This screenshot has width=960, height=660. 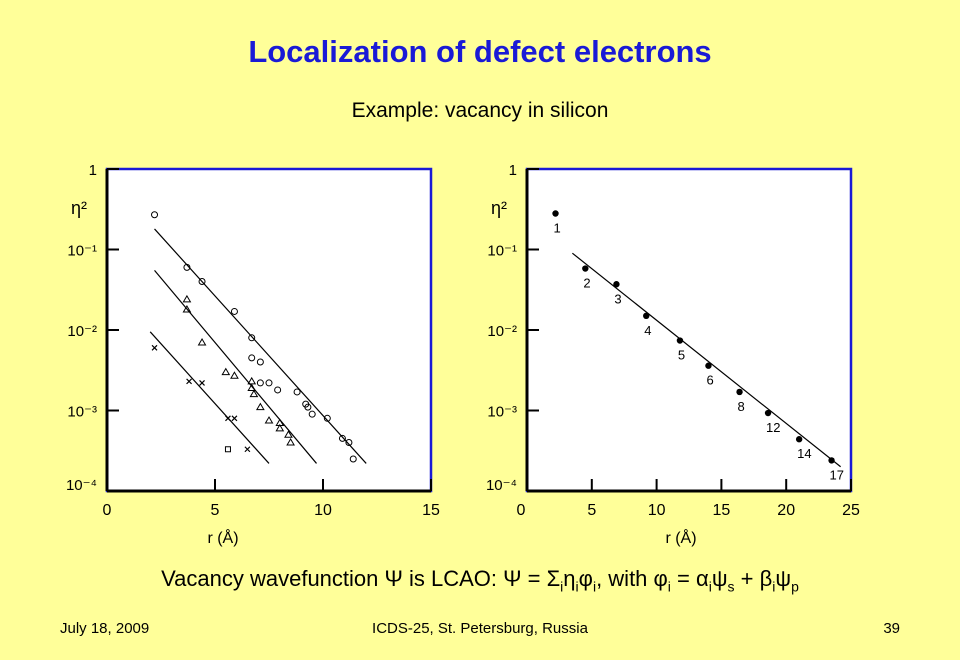 What do you see at coordinates (709, 380) in the screenshot?
I see `data-point-label: 6` at bounding box center [709, 380].